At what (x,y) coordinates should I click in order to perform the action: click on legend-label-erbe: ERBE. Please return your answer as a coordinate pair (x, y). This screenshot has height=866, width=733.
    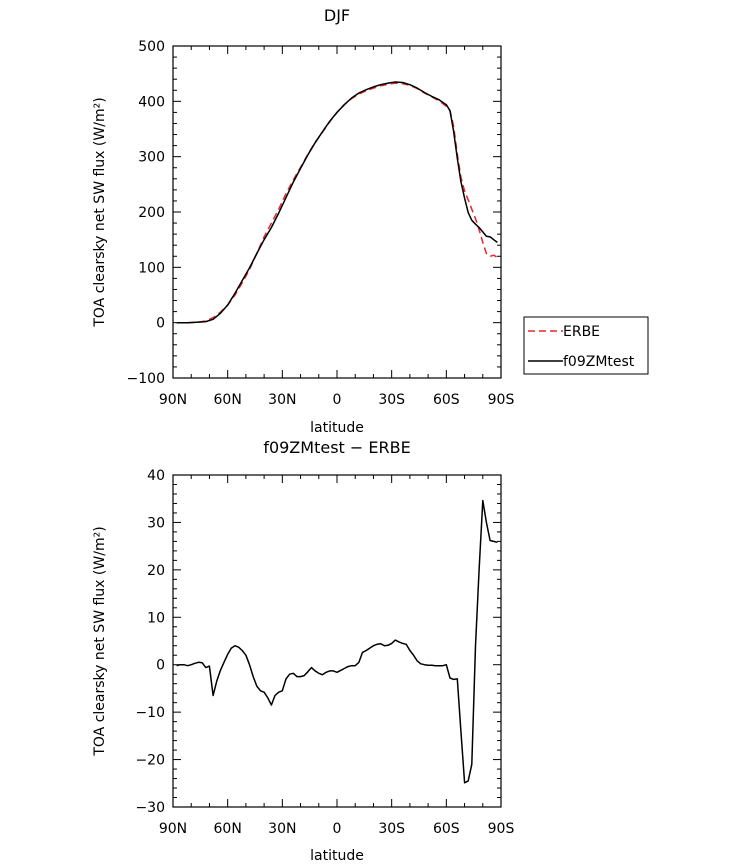
    Looking at the image, I should click on (581, 332).